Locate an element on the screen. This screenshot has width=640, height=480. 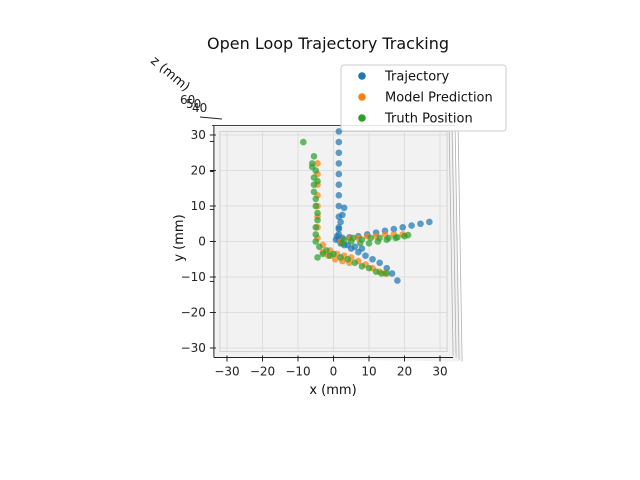
z-tick-label: 60 is located at coordinates (187, 100).